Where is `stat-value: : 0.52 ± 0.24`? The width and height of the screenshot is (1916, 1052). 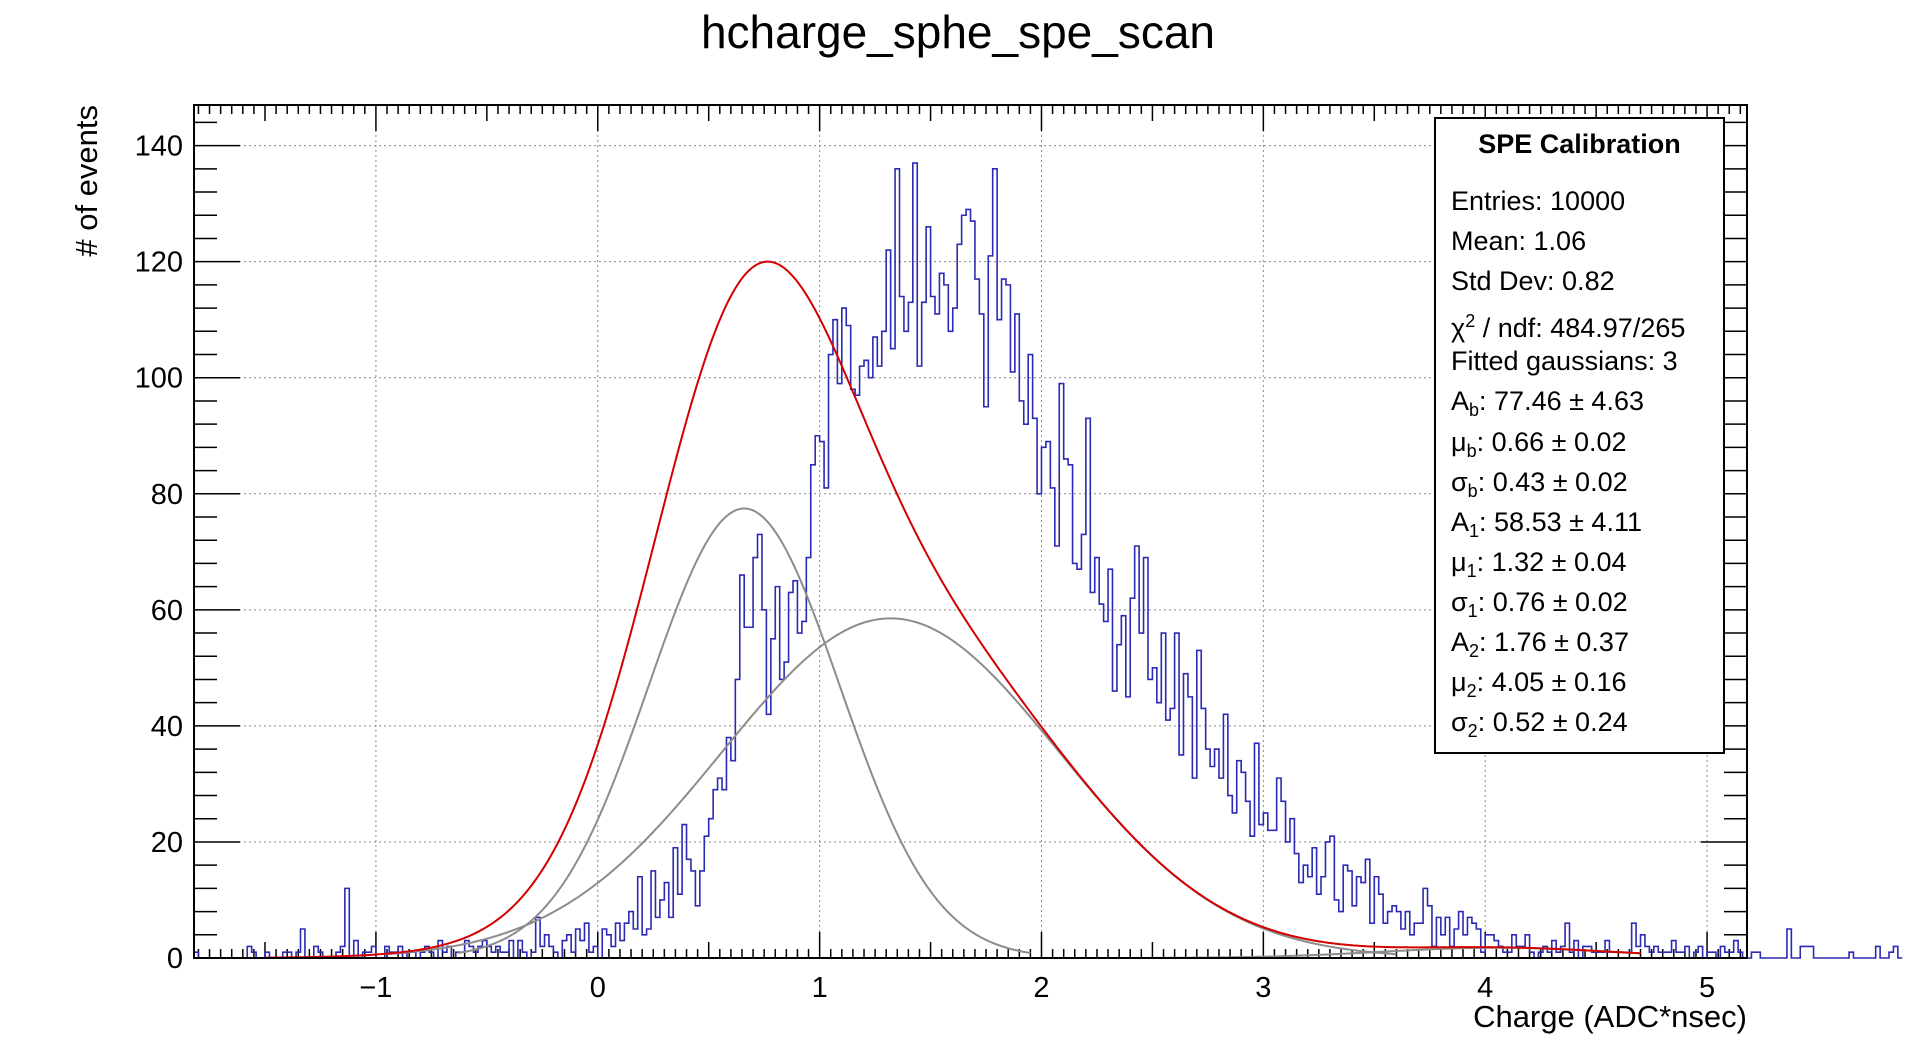 stat-value: : 0.52 ± 0.24 is located at coordinates (1552, 722).